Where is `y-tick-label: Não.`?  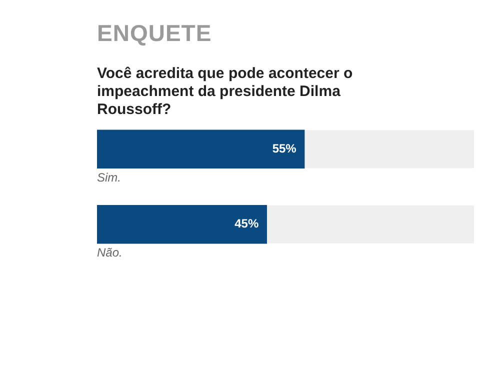 y-tick-label: Não. is located at coordinates (109, 253).